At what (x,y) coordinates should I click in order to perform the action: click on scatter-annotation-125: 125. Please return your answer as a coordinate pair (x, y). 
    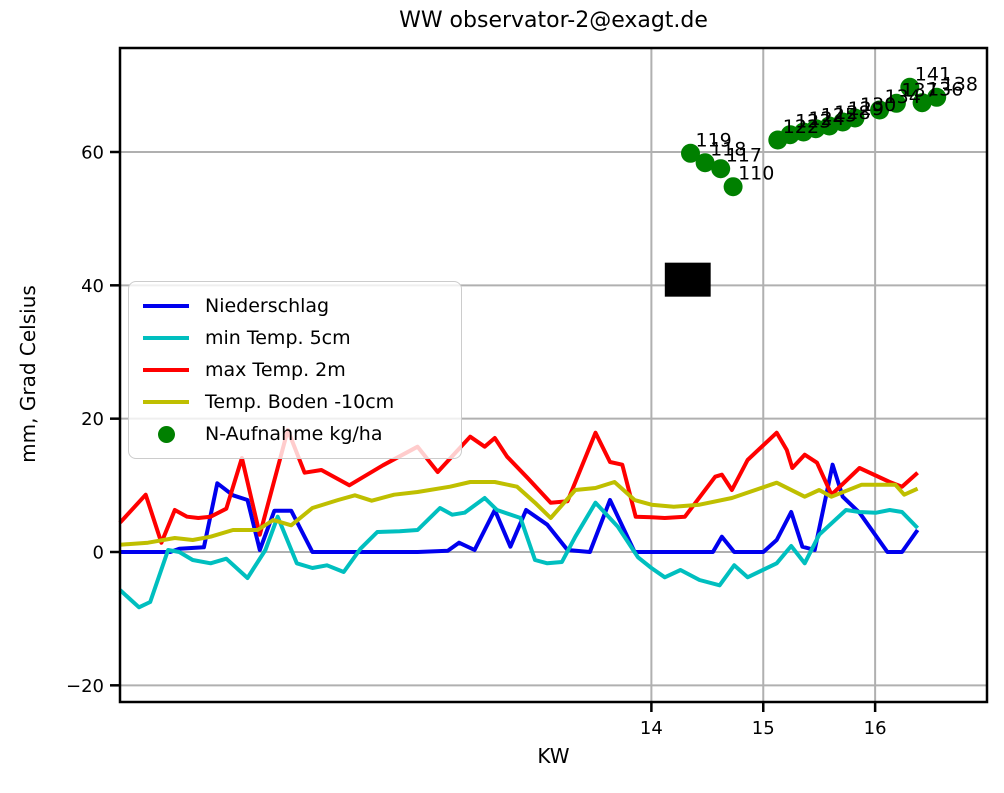
    Looking at the image, I should click on (839, 116).